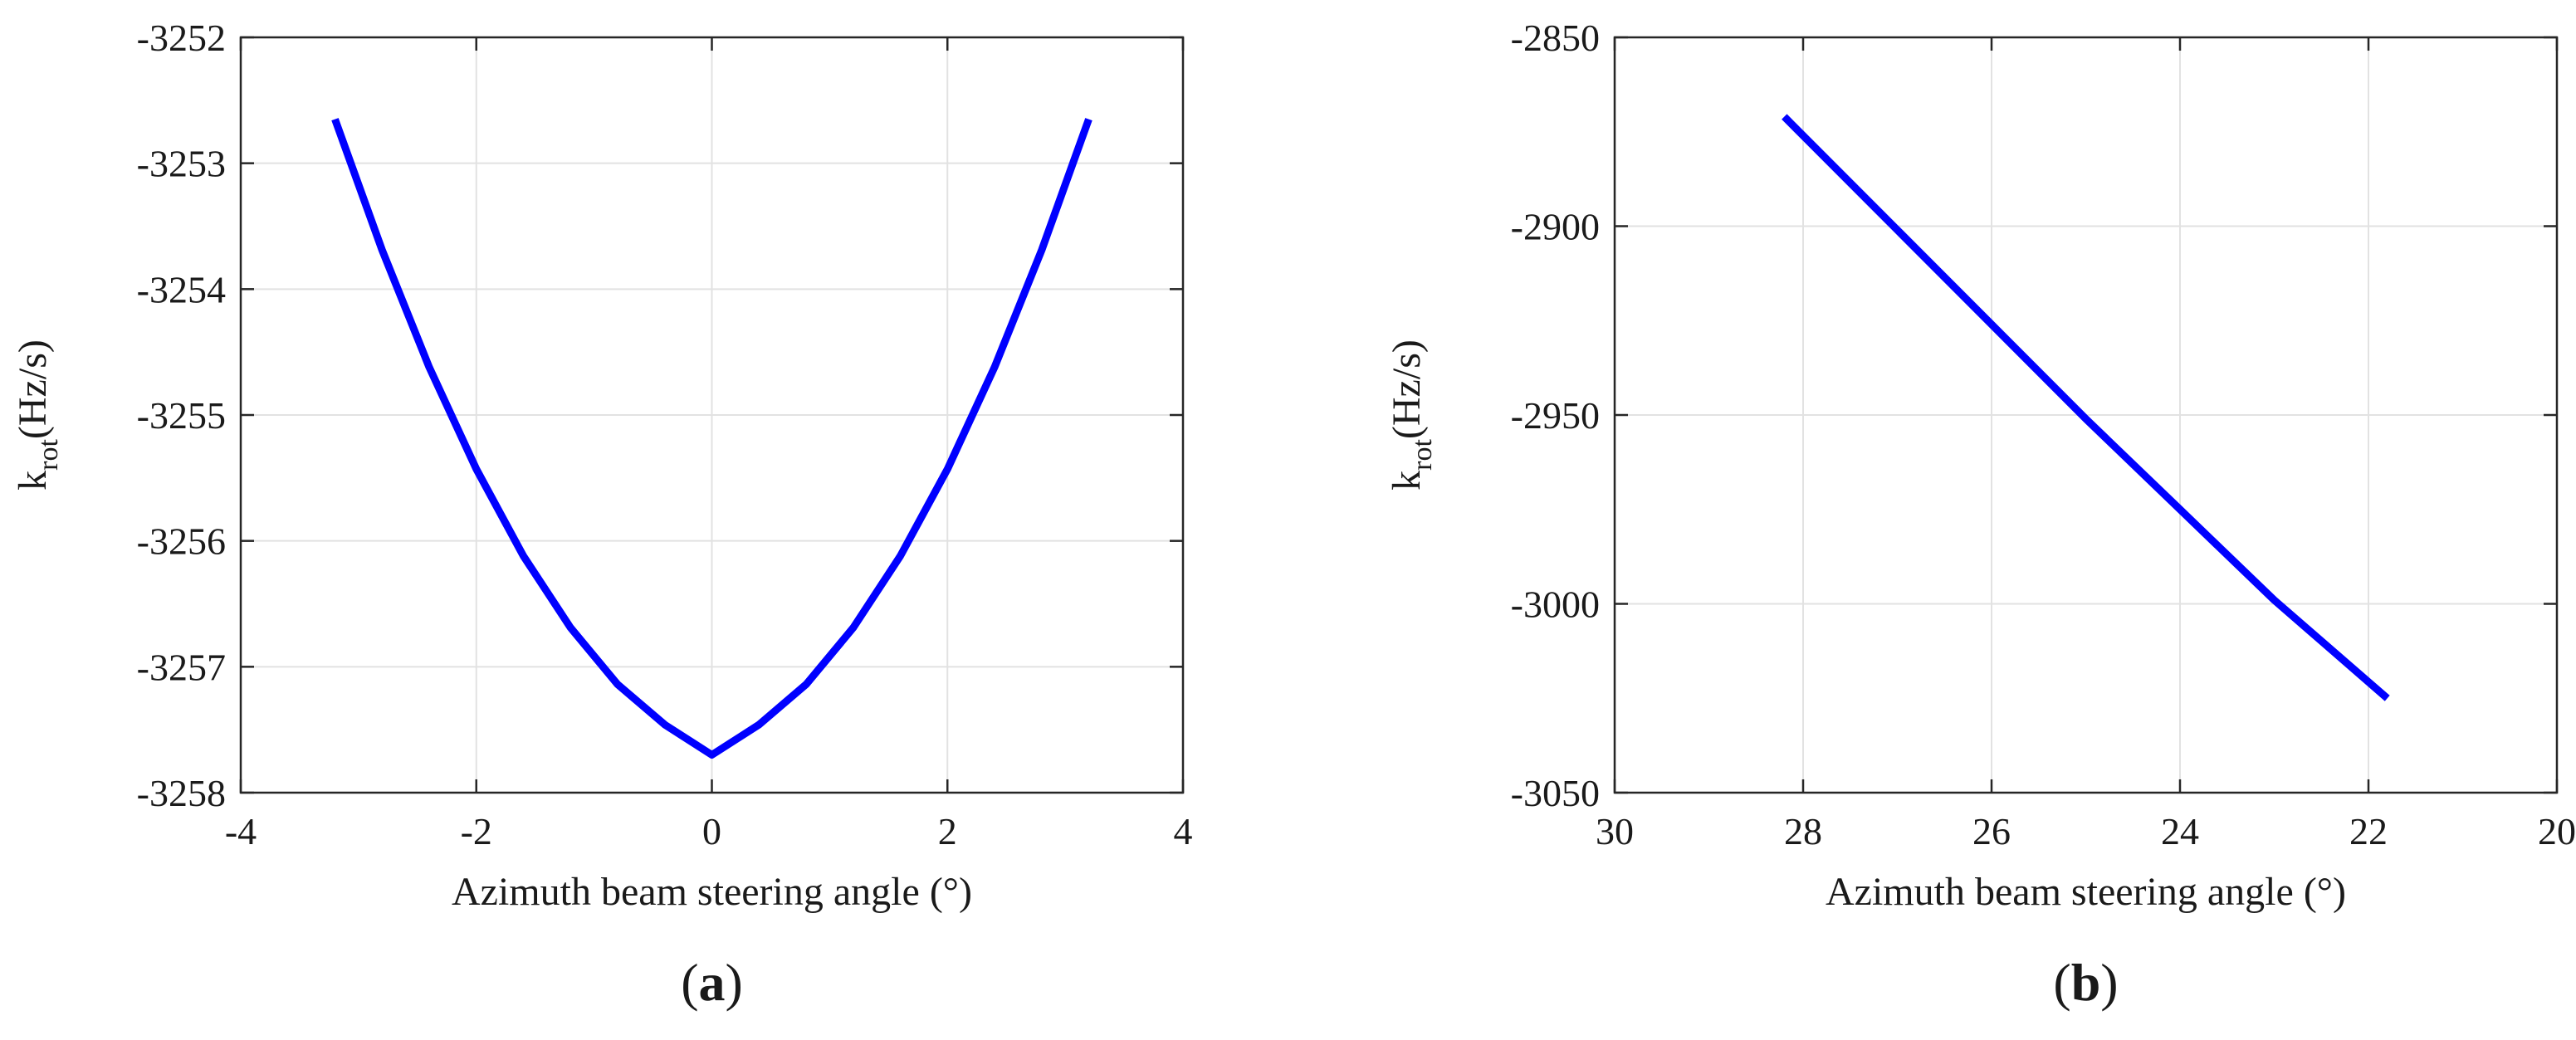 This screenshot has height=1040, width=2576. I want to click on y-tick-labels: -3252 -3253 -3254 -3255 -3256 -3257 -3258, so click(181, 415).